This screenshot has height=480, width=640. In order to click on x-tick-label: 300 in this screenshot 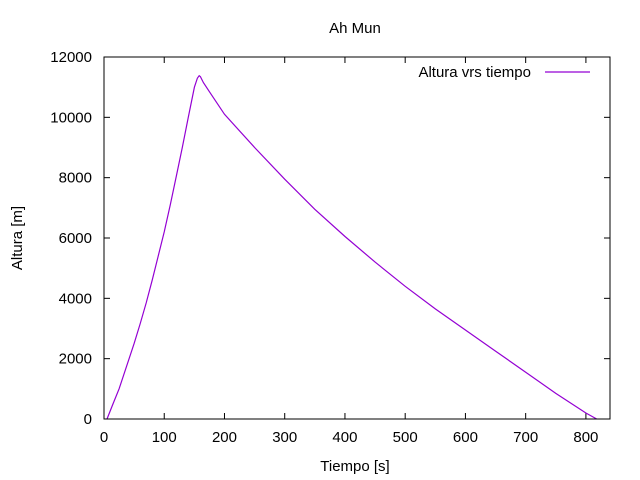, I will do `click(284, 437)`.